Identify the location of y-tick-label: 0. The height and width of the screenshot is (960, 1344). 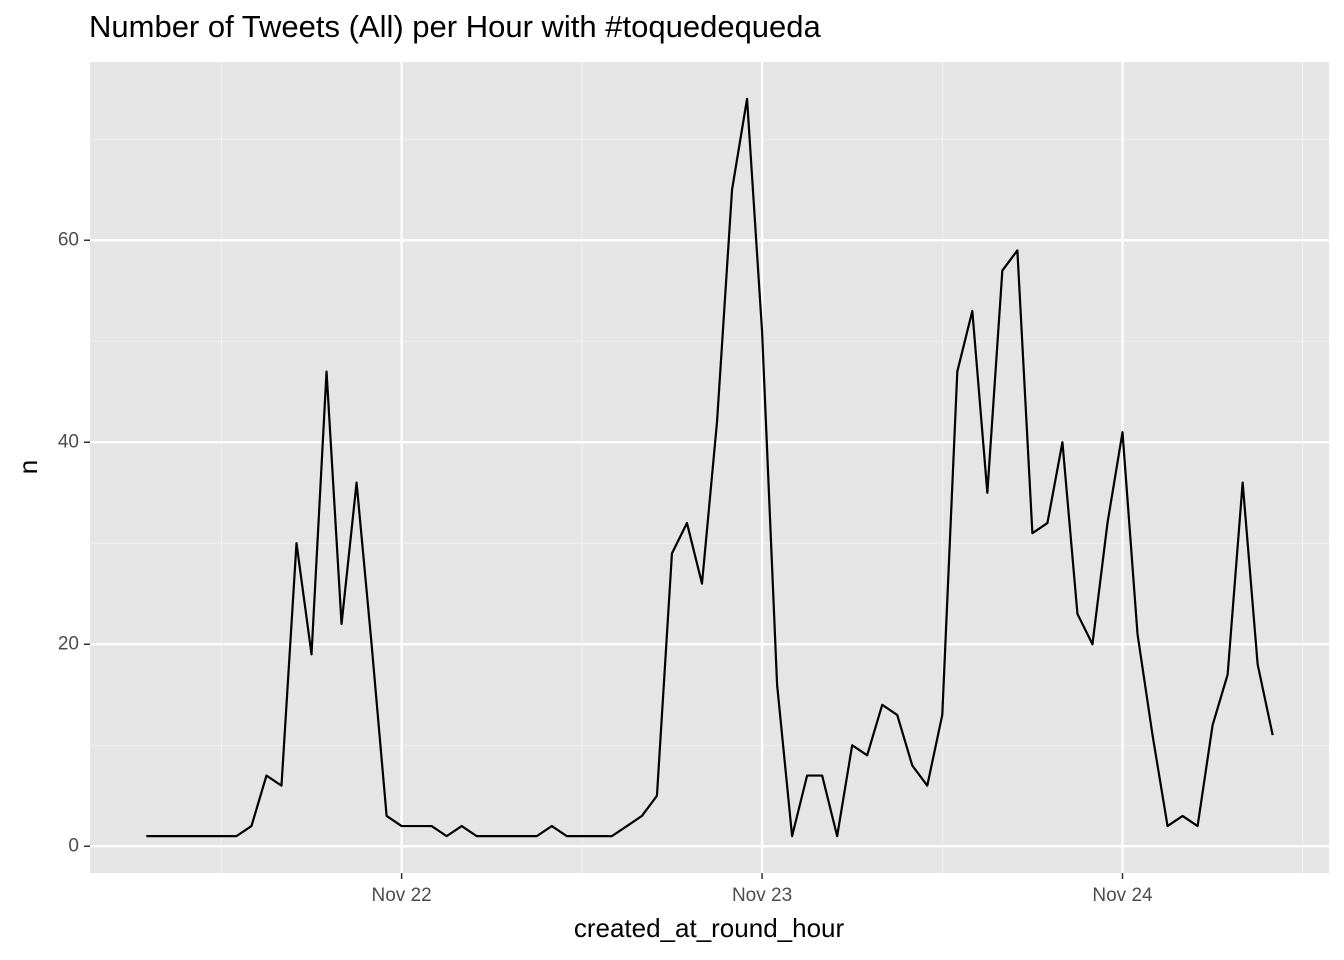
(73, 845).